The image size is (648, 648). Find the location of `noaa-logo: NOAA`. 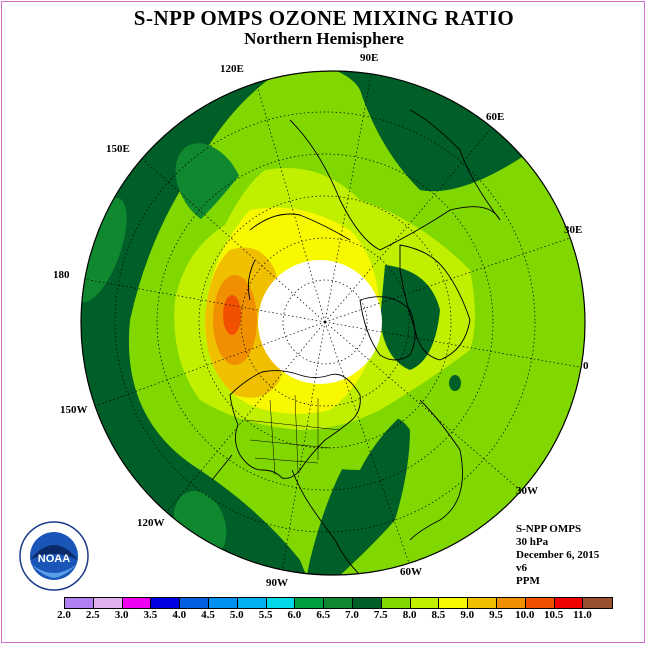

noaa-logo: NOAA is located at coordinates (54, 556).